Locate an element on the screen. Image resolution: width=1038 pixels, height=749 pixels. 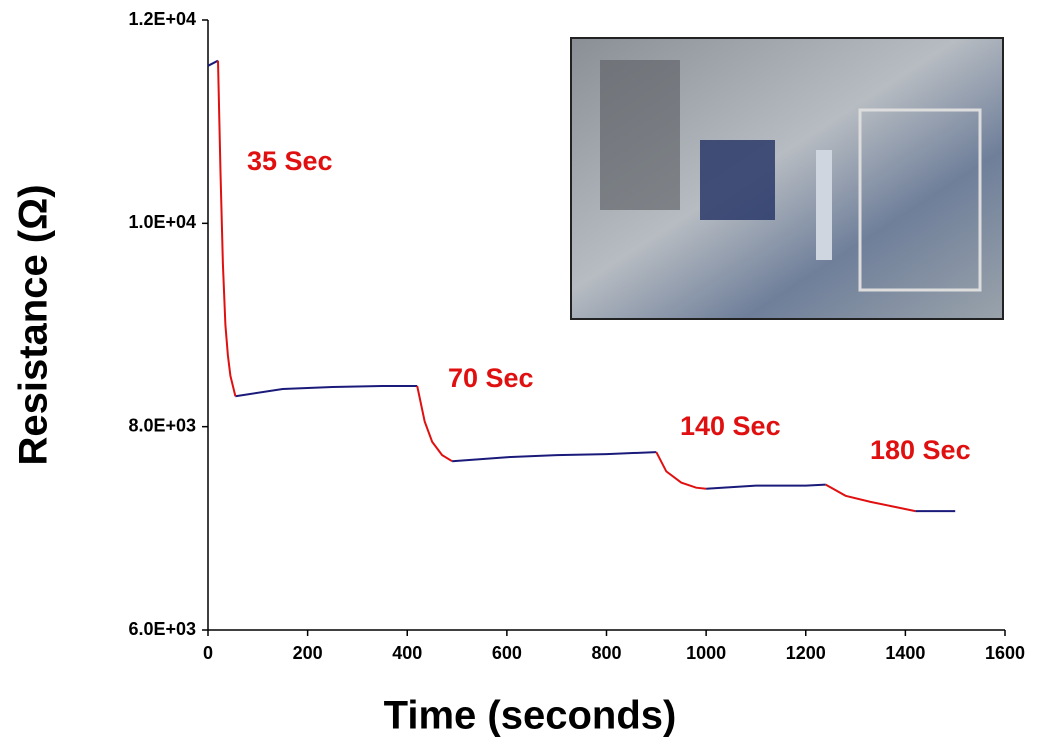
x-tick-label: 0 is located at coordinates (208, 653).